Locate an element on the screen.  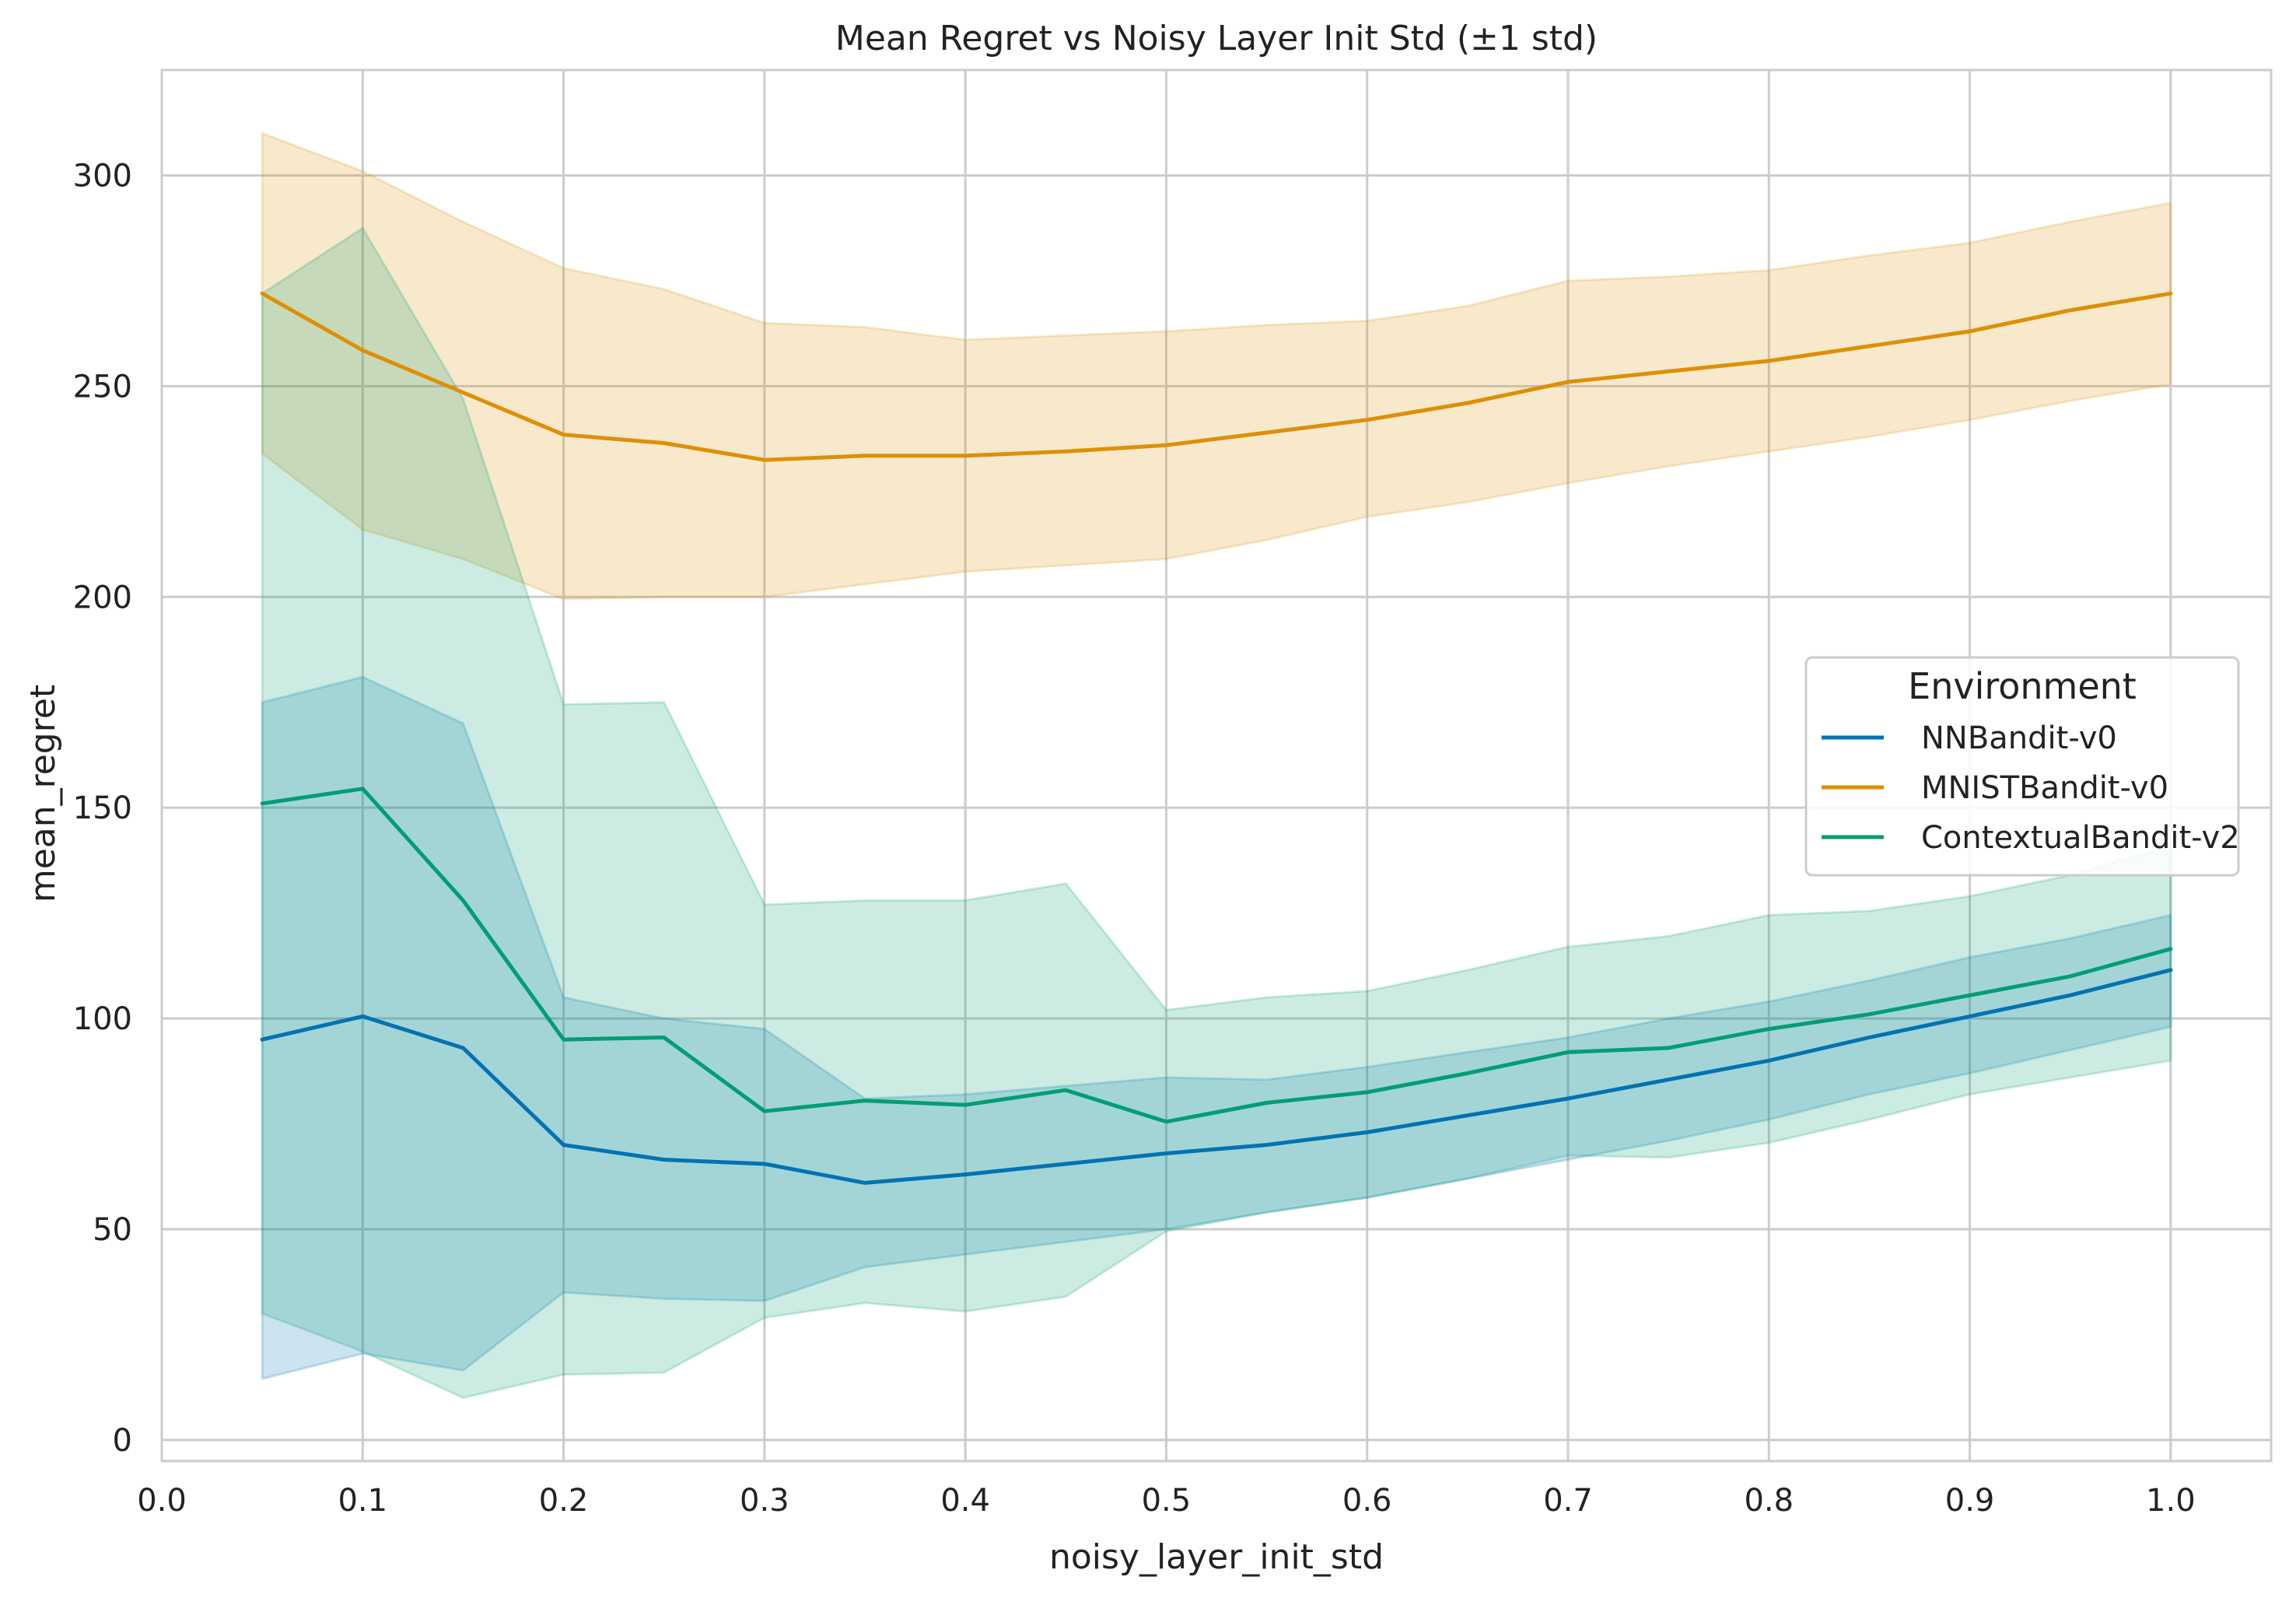
y-tick-label: 300 is located at coordinates (103, 176).